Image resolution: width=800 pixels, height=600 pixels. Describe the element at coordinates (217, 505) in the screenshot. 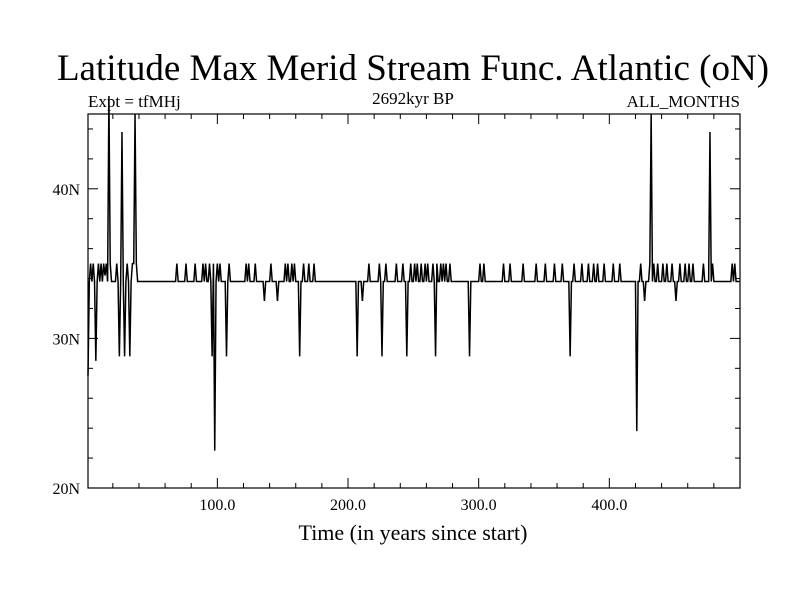

I see `x-tick-label: 100.0` at that location.